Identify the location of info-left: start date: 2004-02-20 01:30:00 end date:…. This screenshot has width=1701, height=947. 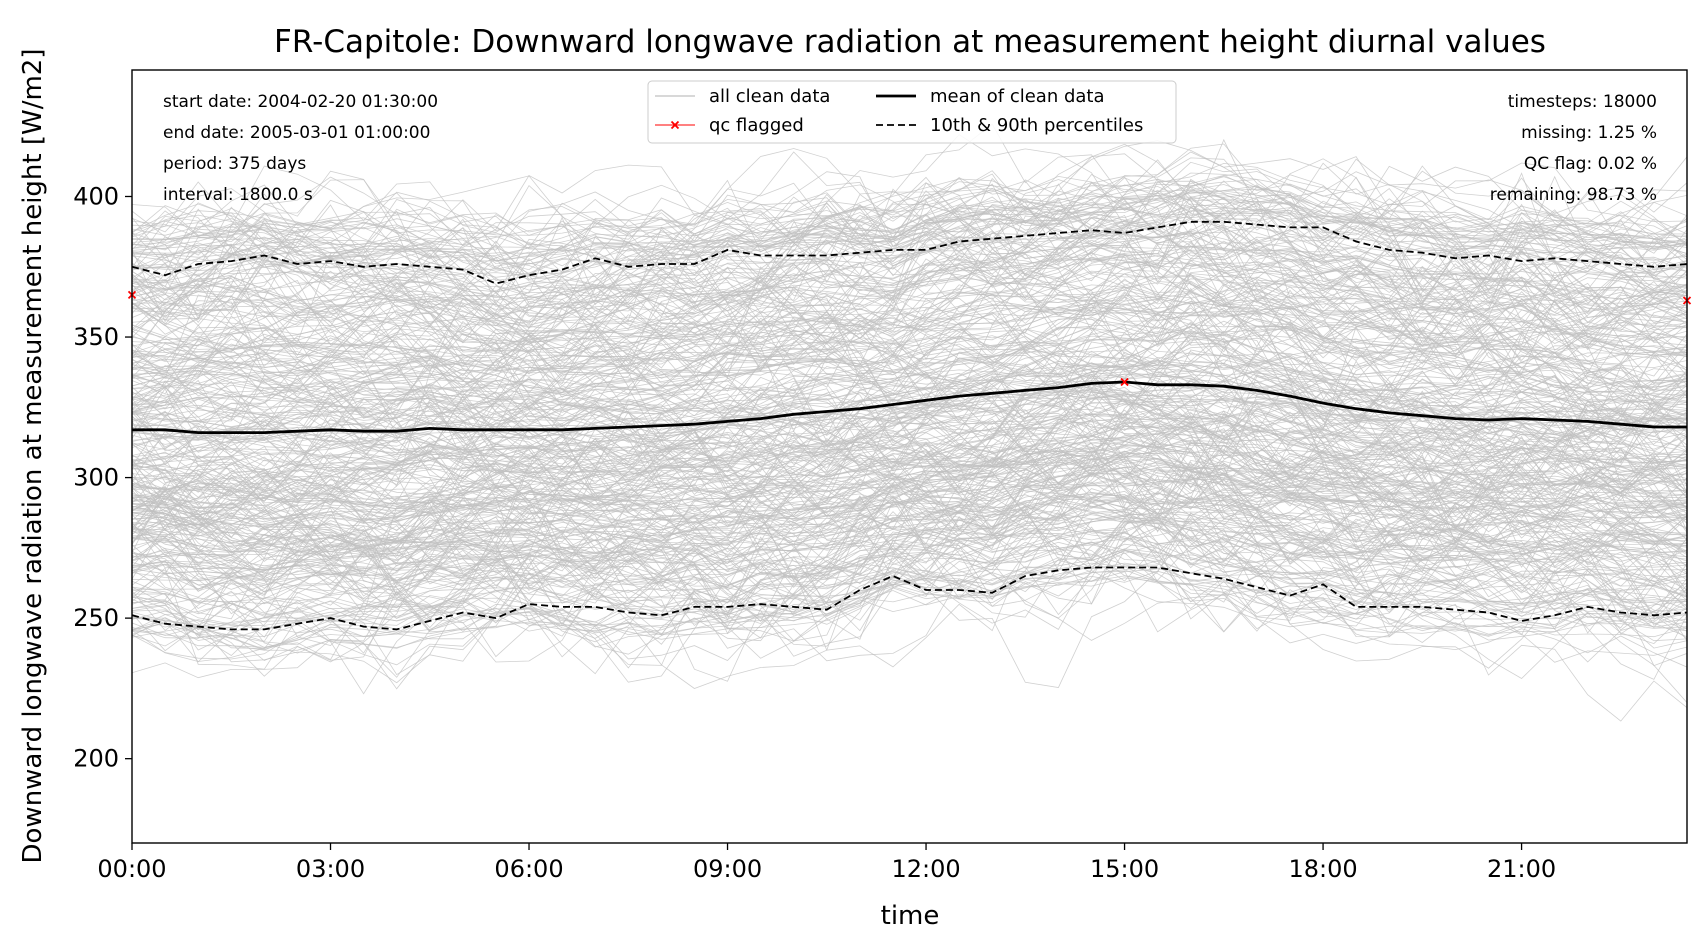
(300, 148).